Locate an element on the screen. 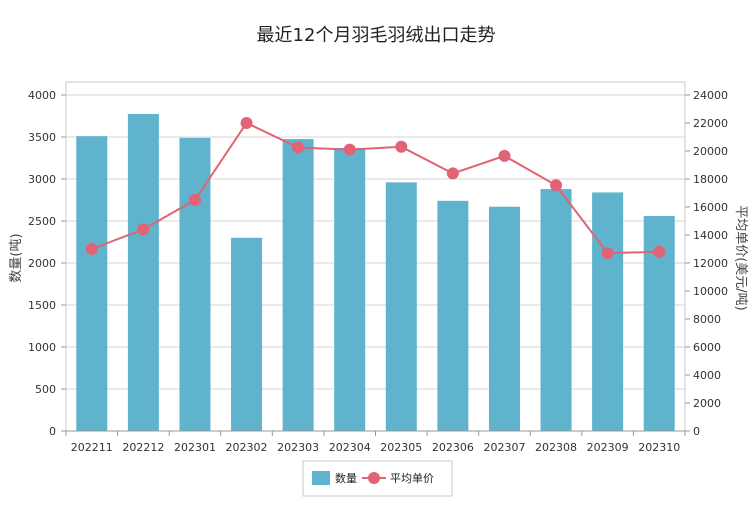  legend-label-bar: 数量 is located at coordinates (346, 478).